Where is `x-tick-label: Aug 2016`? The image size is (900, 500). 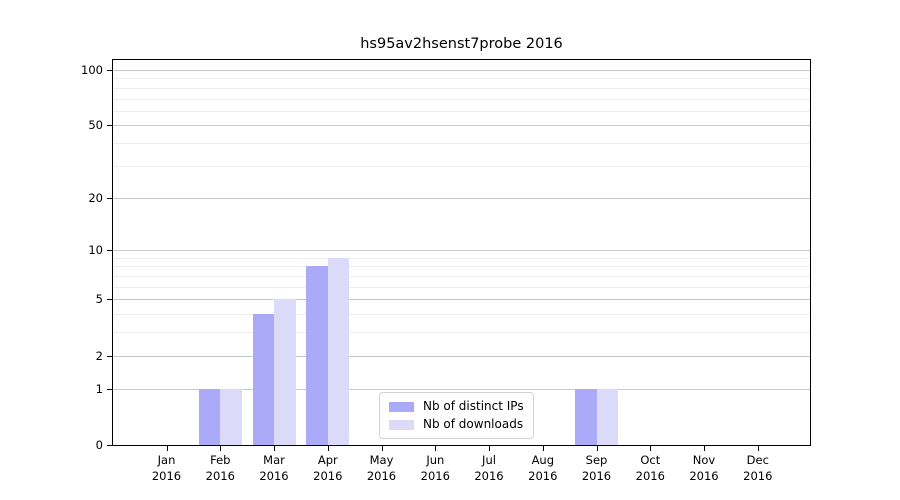 x-tick-label: Aug 2016 is located at coordinates (543, 468).